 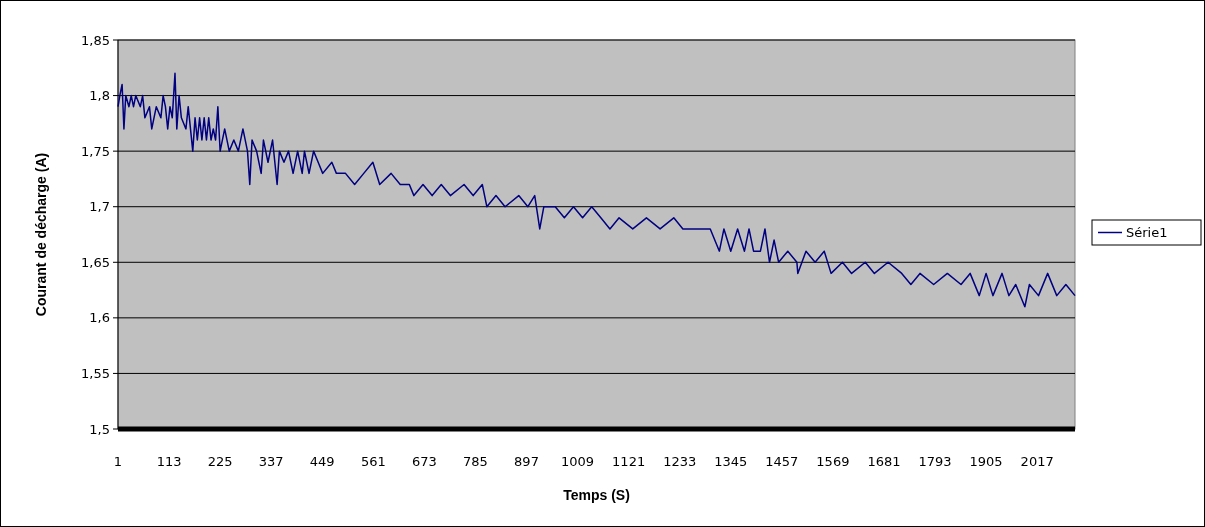 I want to click on x-tick-label: 1681, so click(x=884, y=461).